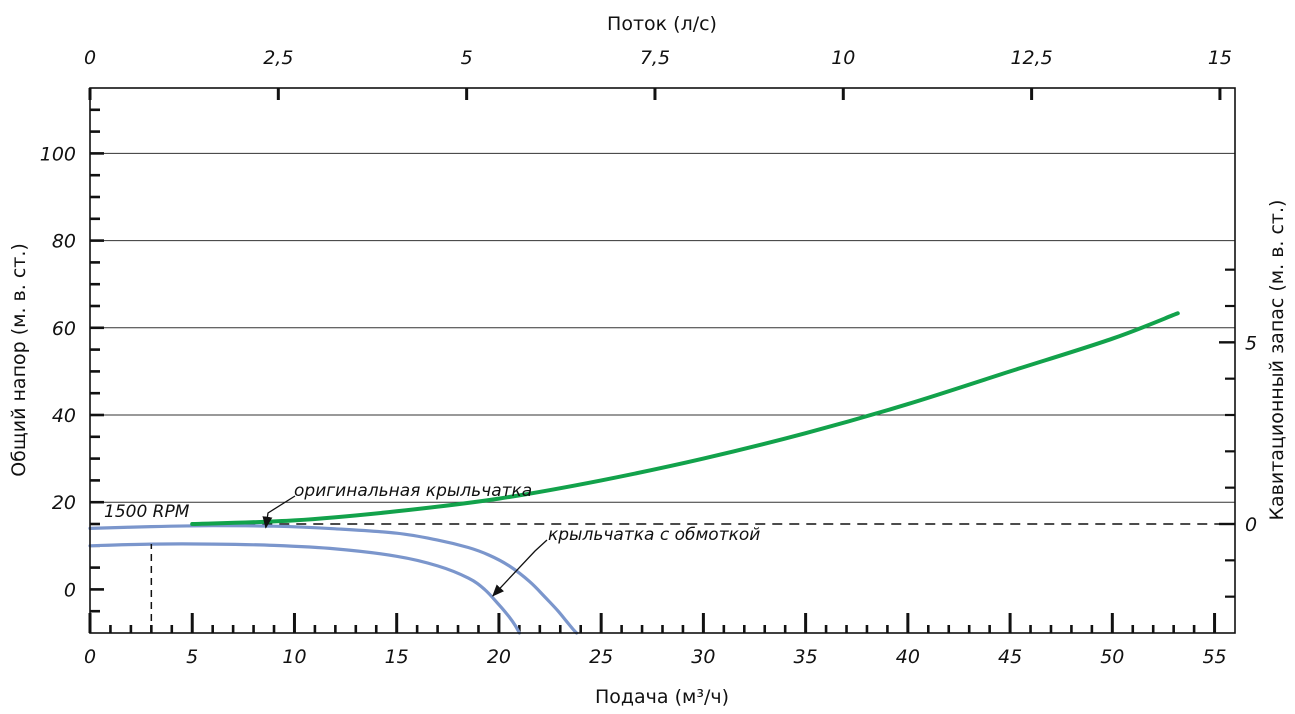  What do you see at coordinates (1251, 525) in the screenshot?
I see `y2-tick-label: 0` at bounding box center [1251, 525].